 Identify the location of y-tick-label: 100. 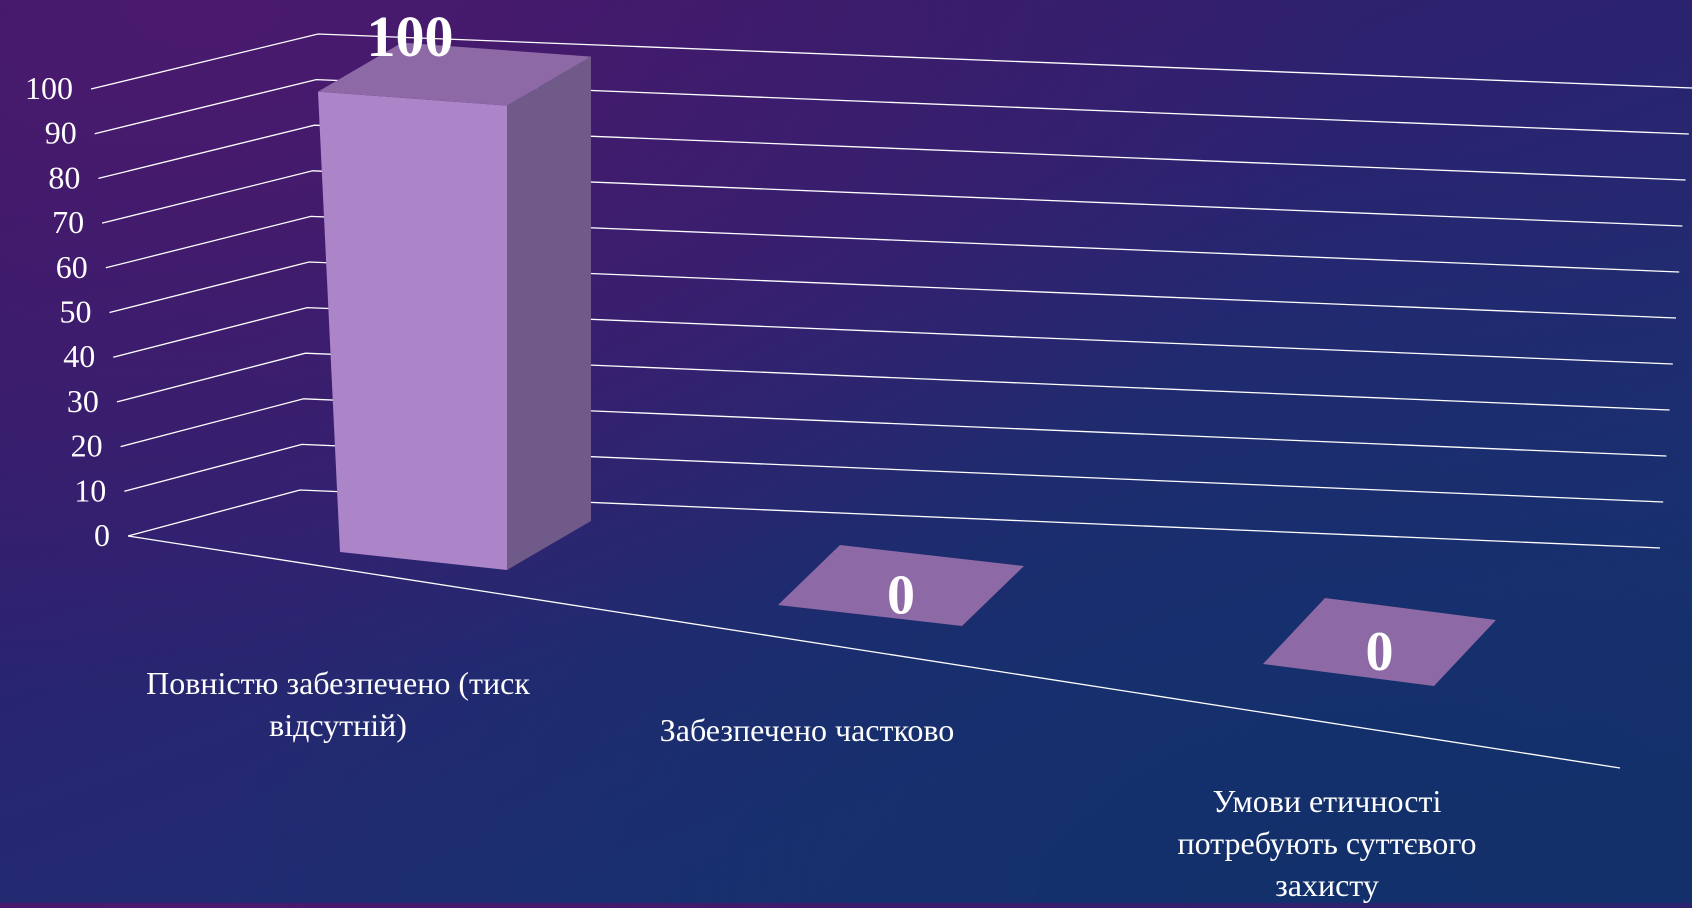
(49, 88).